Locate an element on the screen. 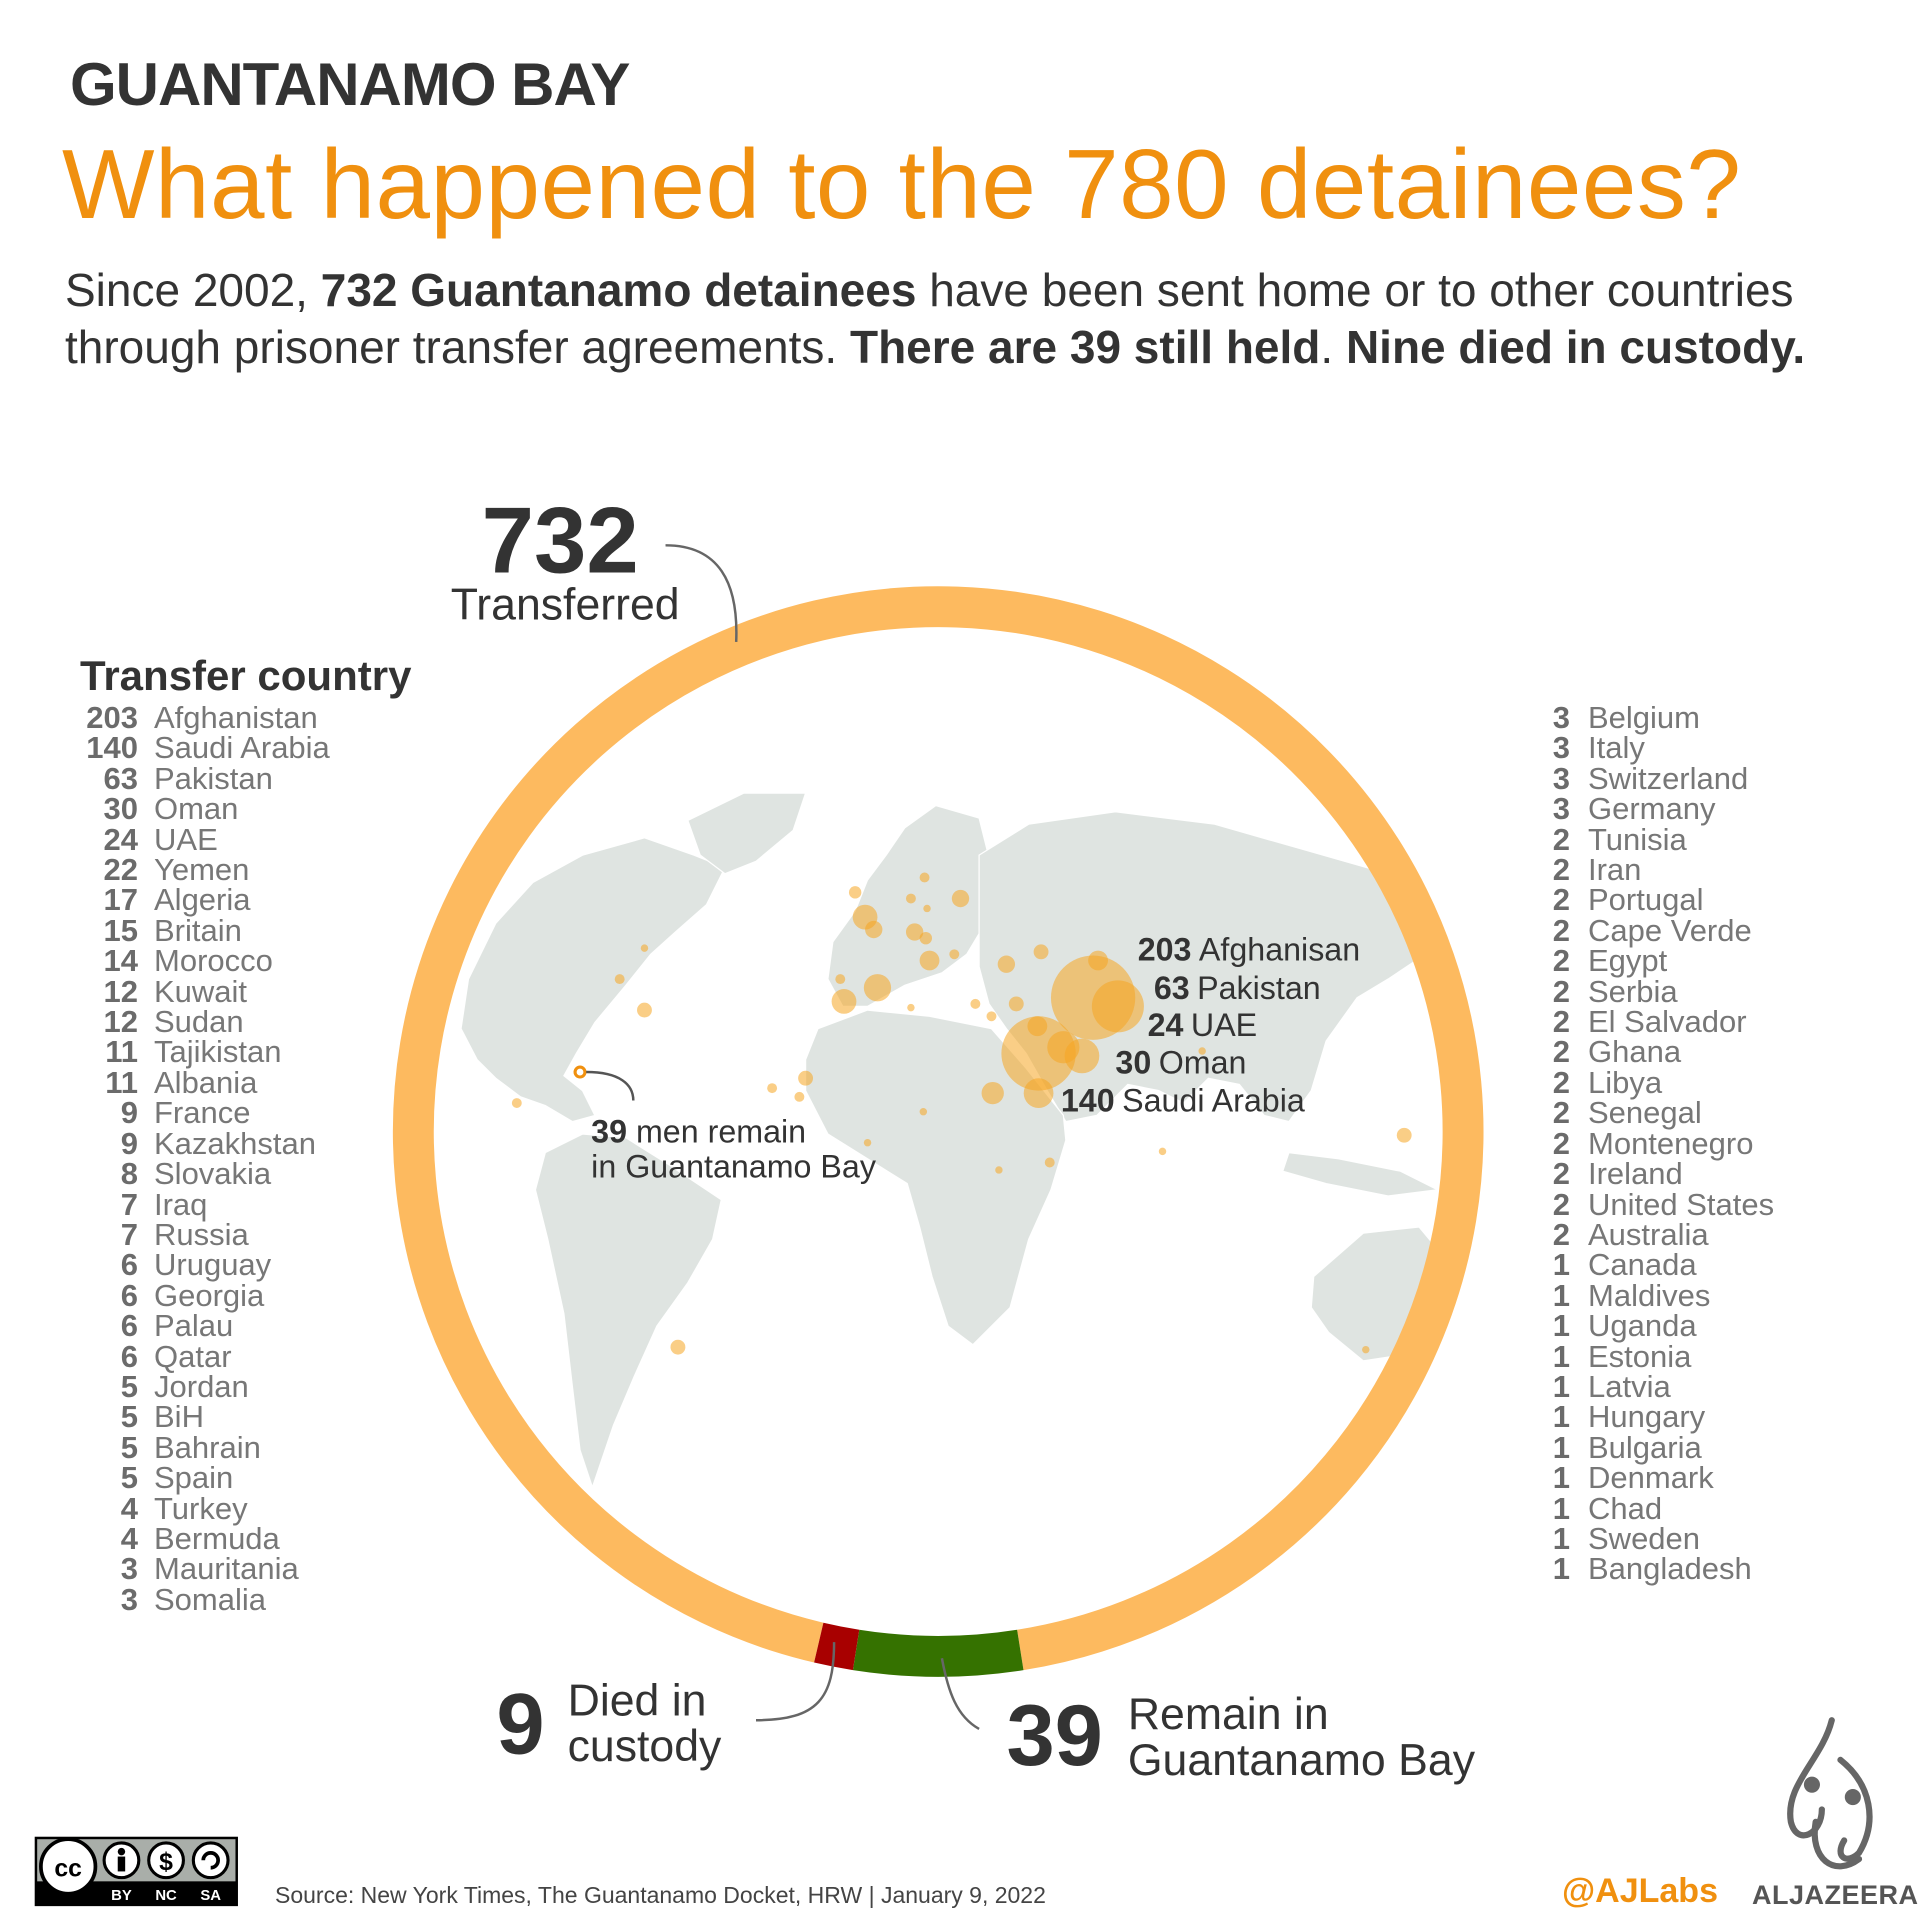 The width and height of the screenshot is (1921, 1921). remain-value: 39 is located at coordinates (1054, 1735).